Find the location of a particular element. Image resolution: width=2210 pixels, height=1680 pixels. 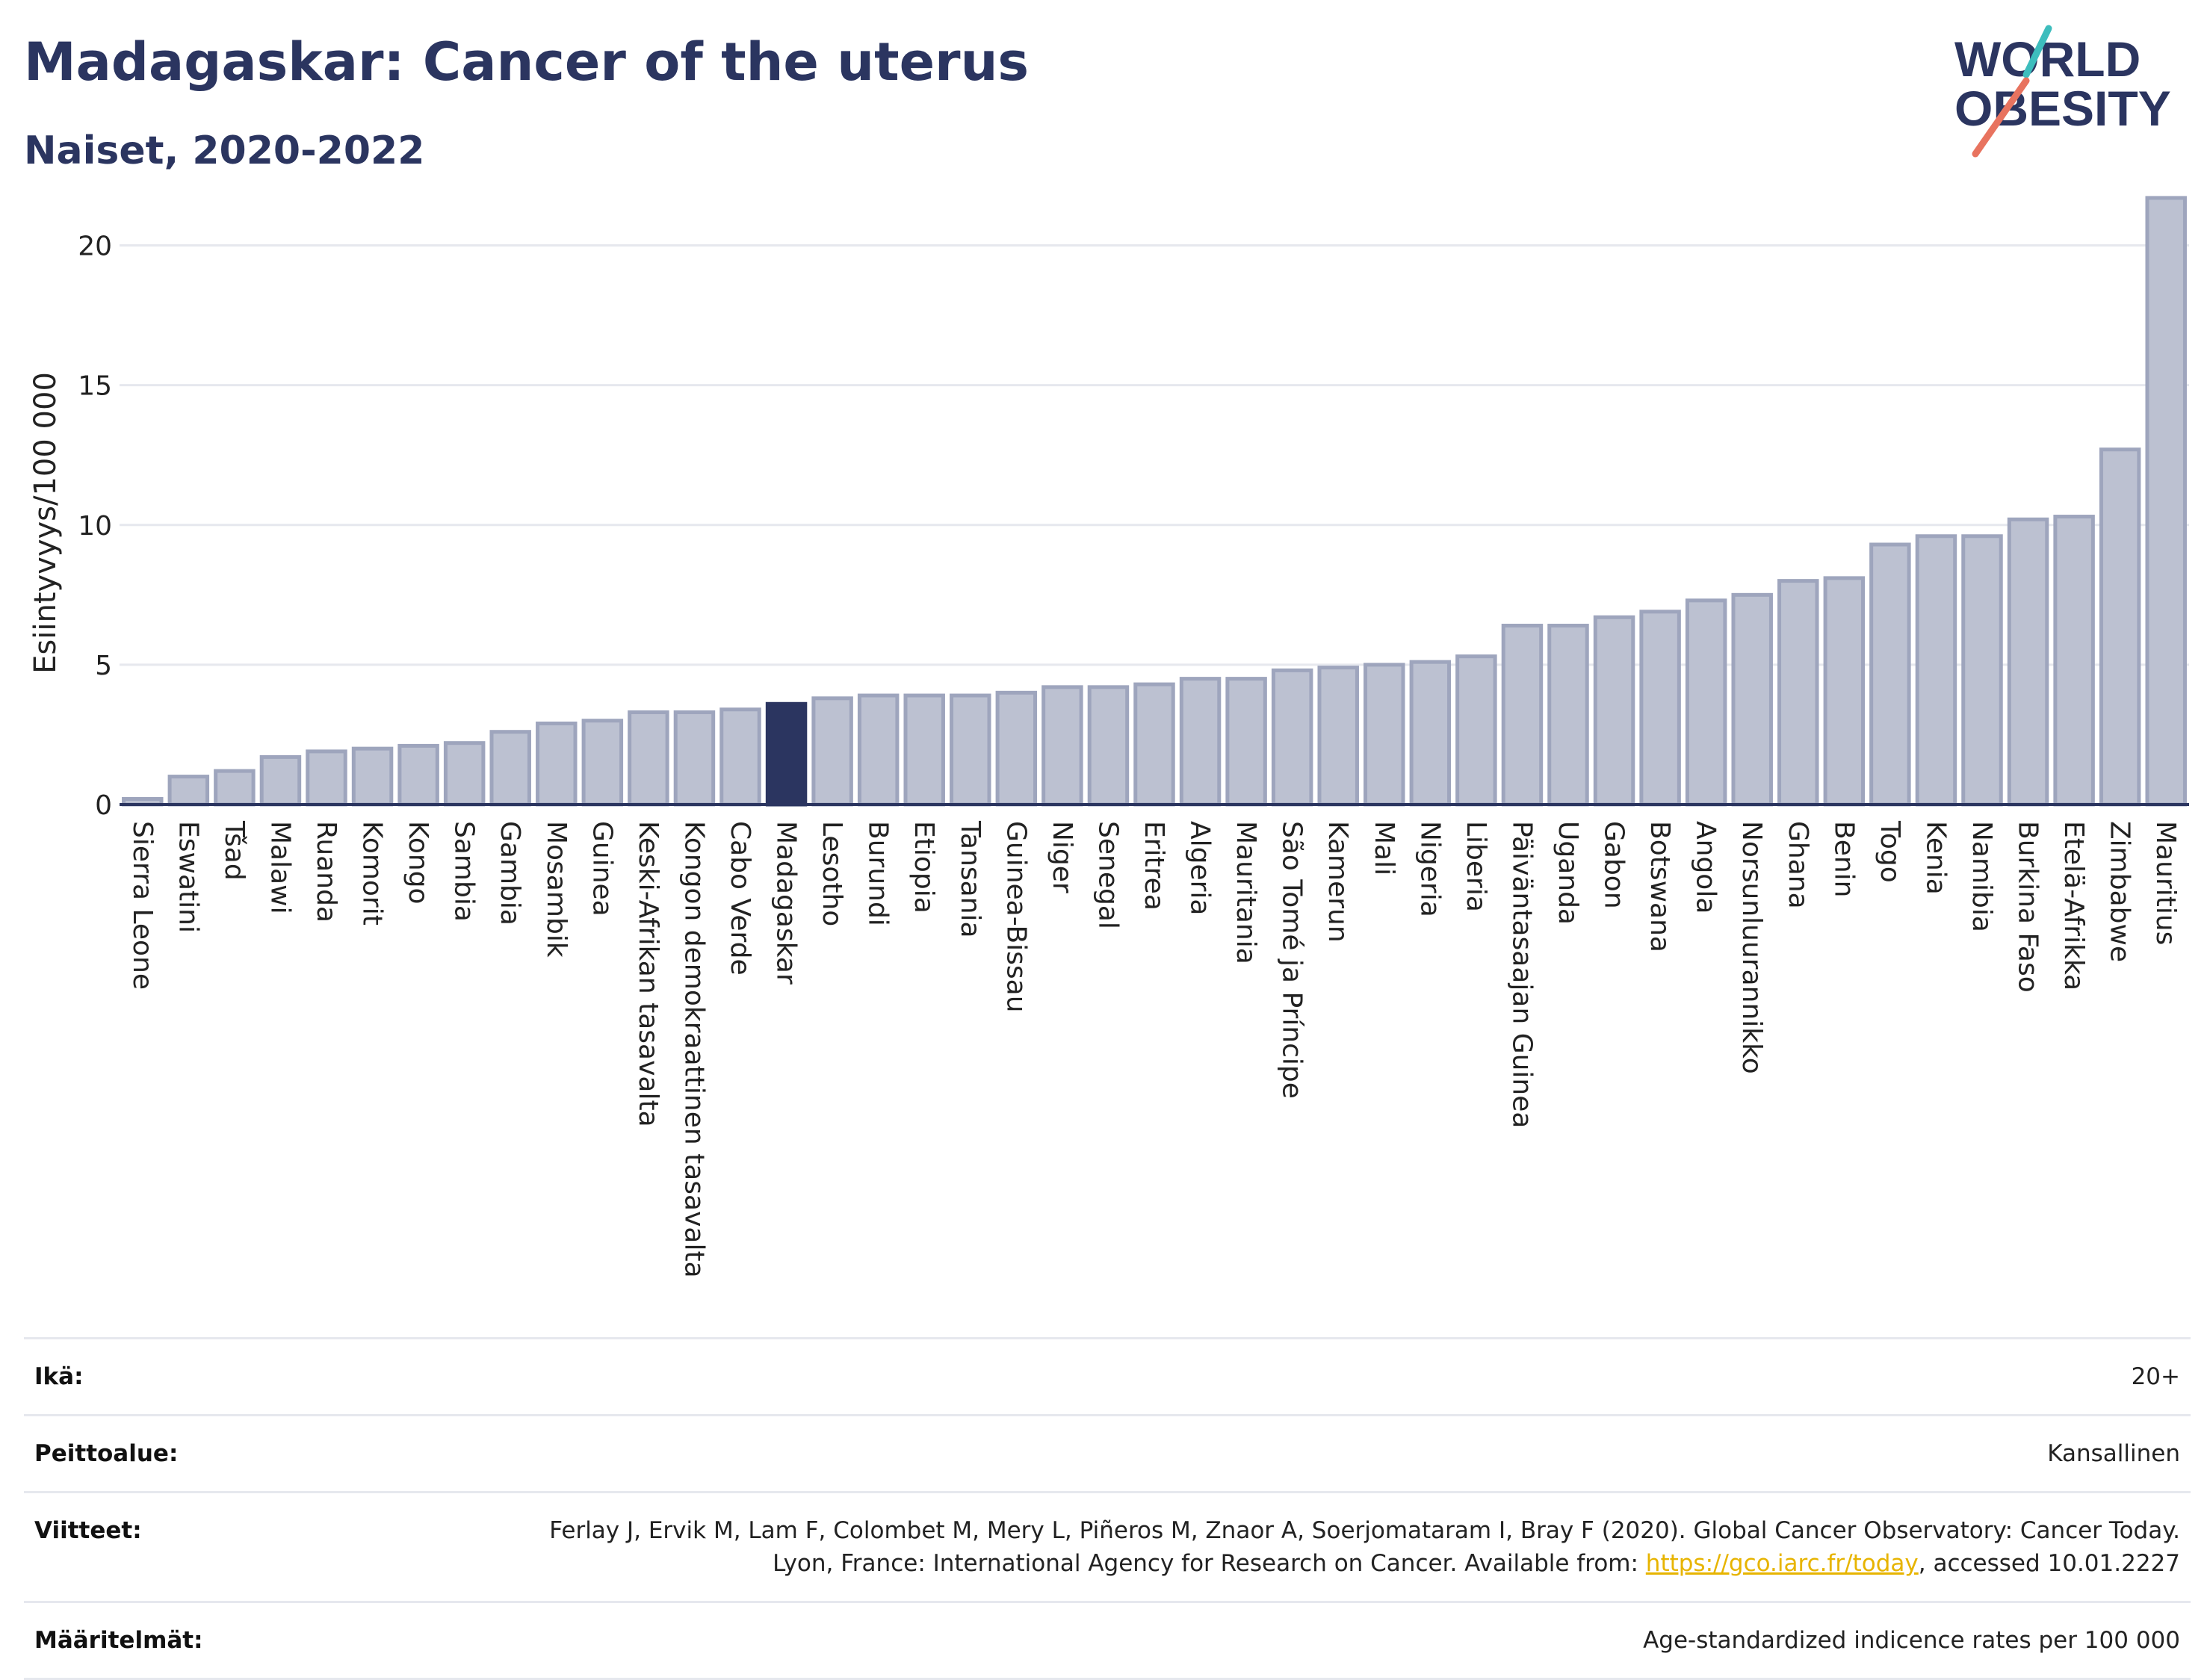

bar-mauritania is located at coordinates (1246, 742).